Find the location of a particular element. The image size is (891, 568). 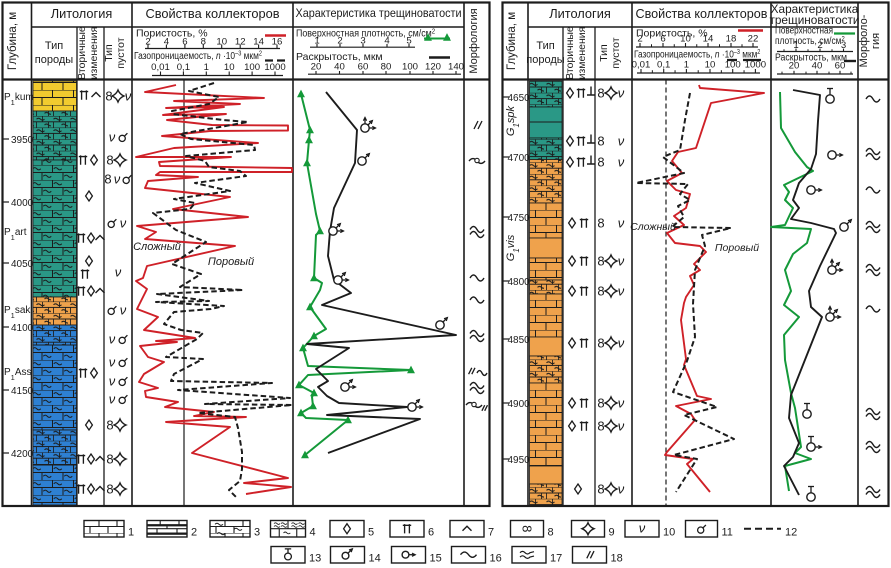

svg-text: породы is located at coordinates (54, 60).